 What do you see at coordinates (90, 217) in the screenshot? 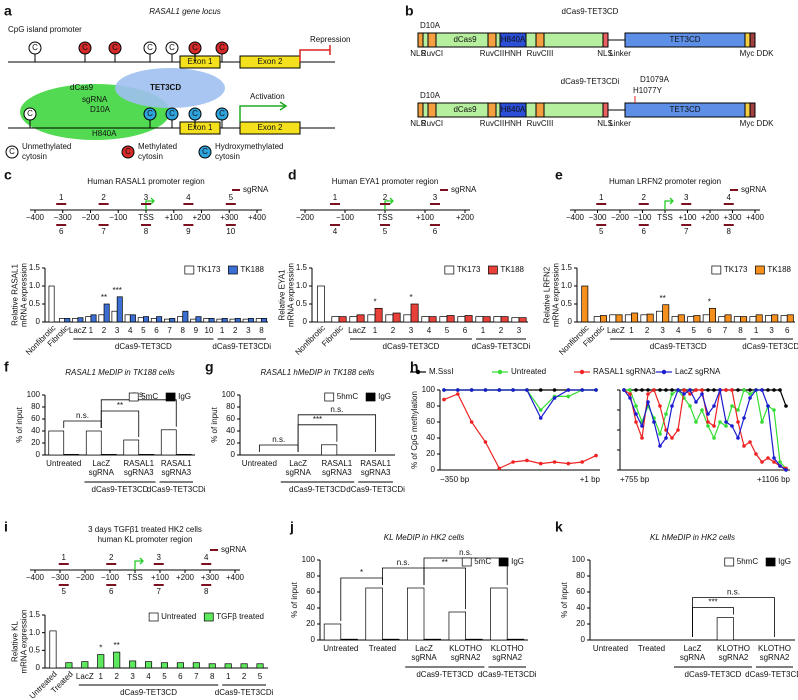
I see `position-label: −200` at bounding box center [90, 217].